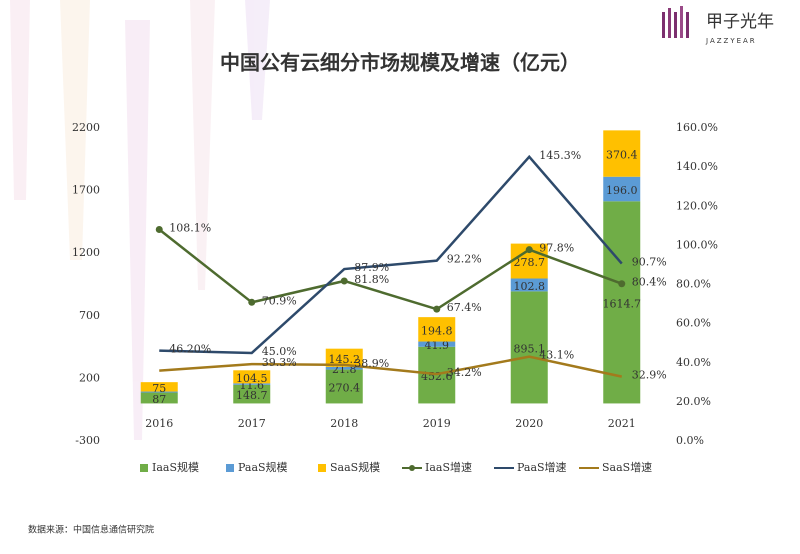 Image resolution: width=800 pixels, height=554 pixels. I want to click on source-note: 数据来源：中国信息通信研究院, so click(91, 530).